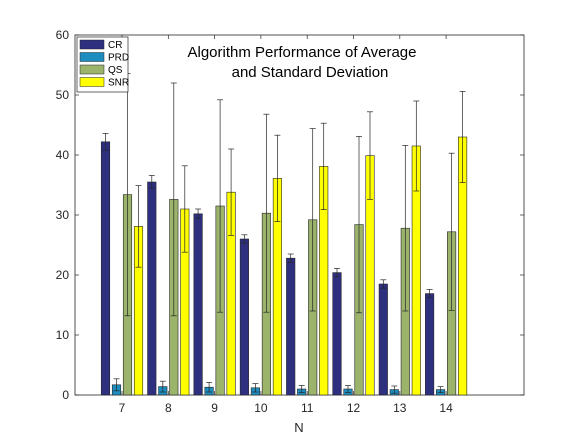 Image resolution: width=581 pixels, height=444 pixels. What do you see at coordinates (92, 69) in the screenshot?
I see `legend-swatch-qs` at bounding box center [92, 69].